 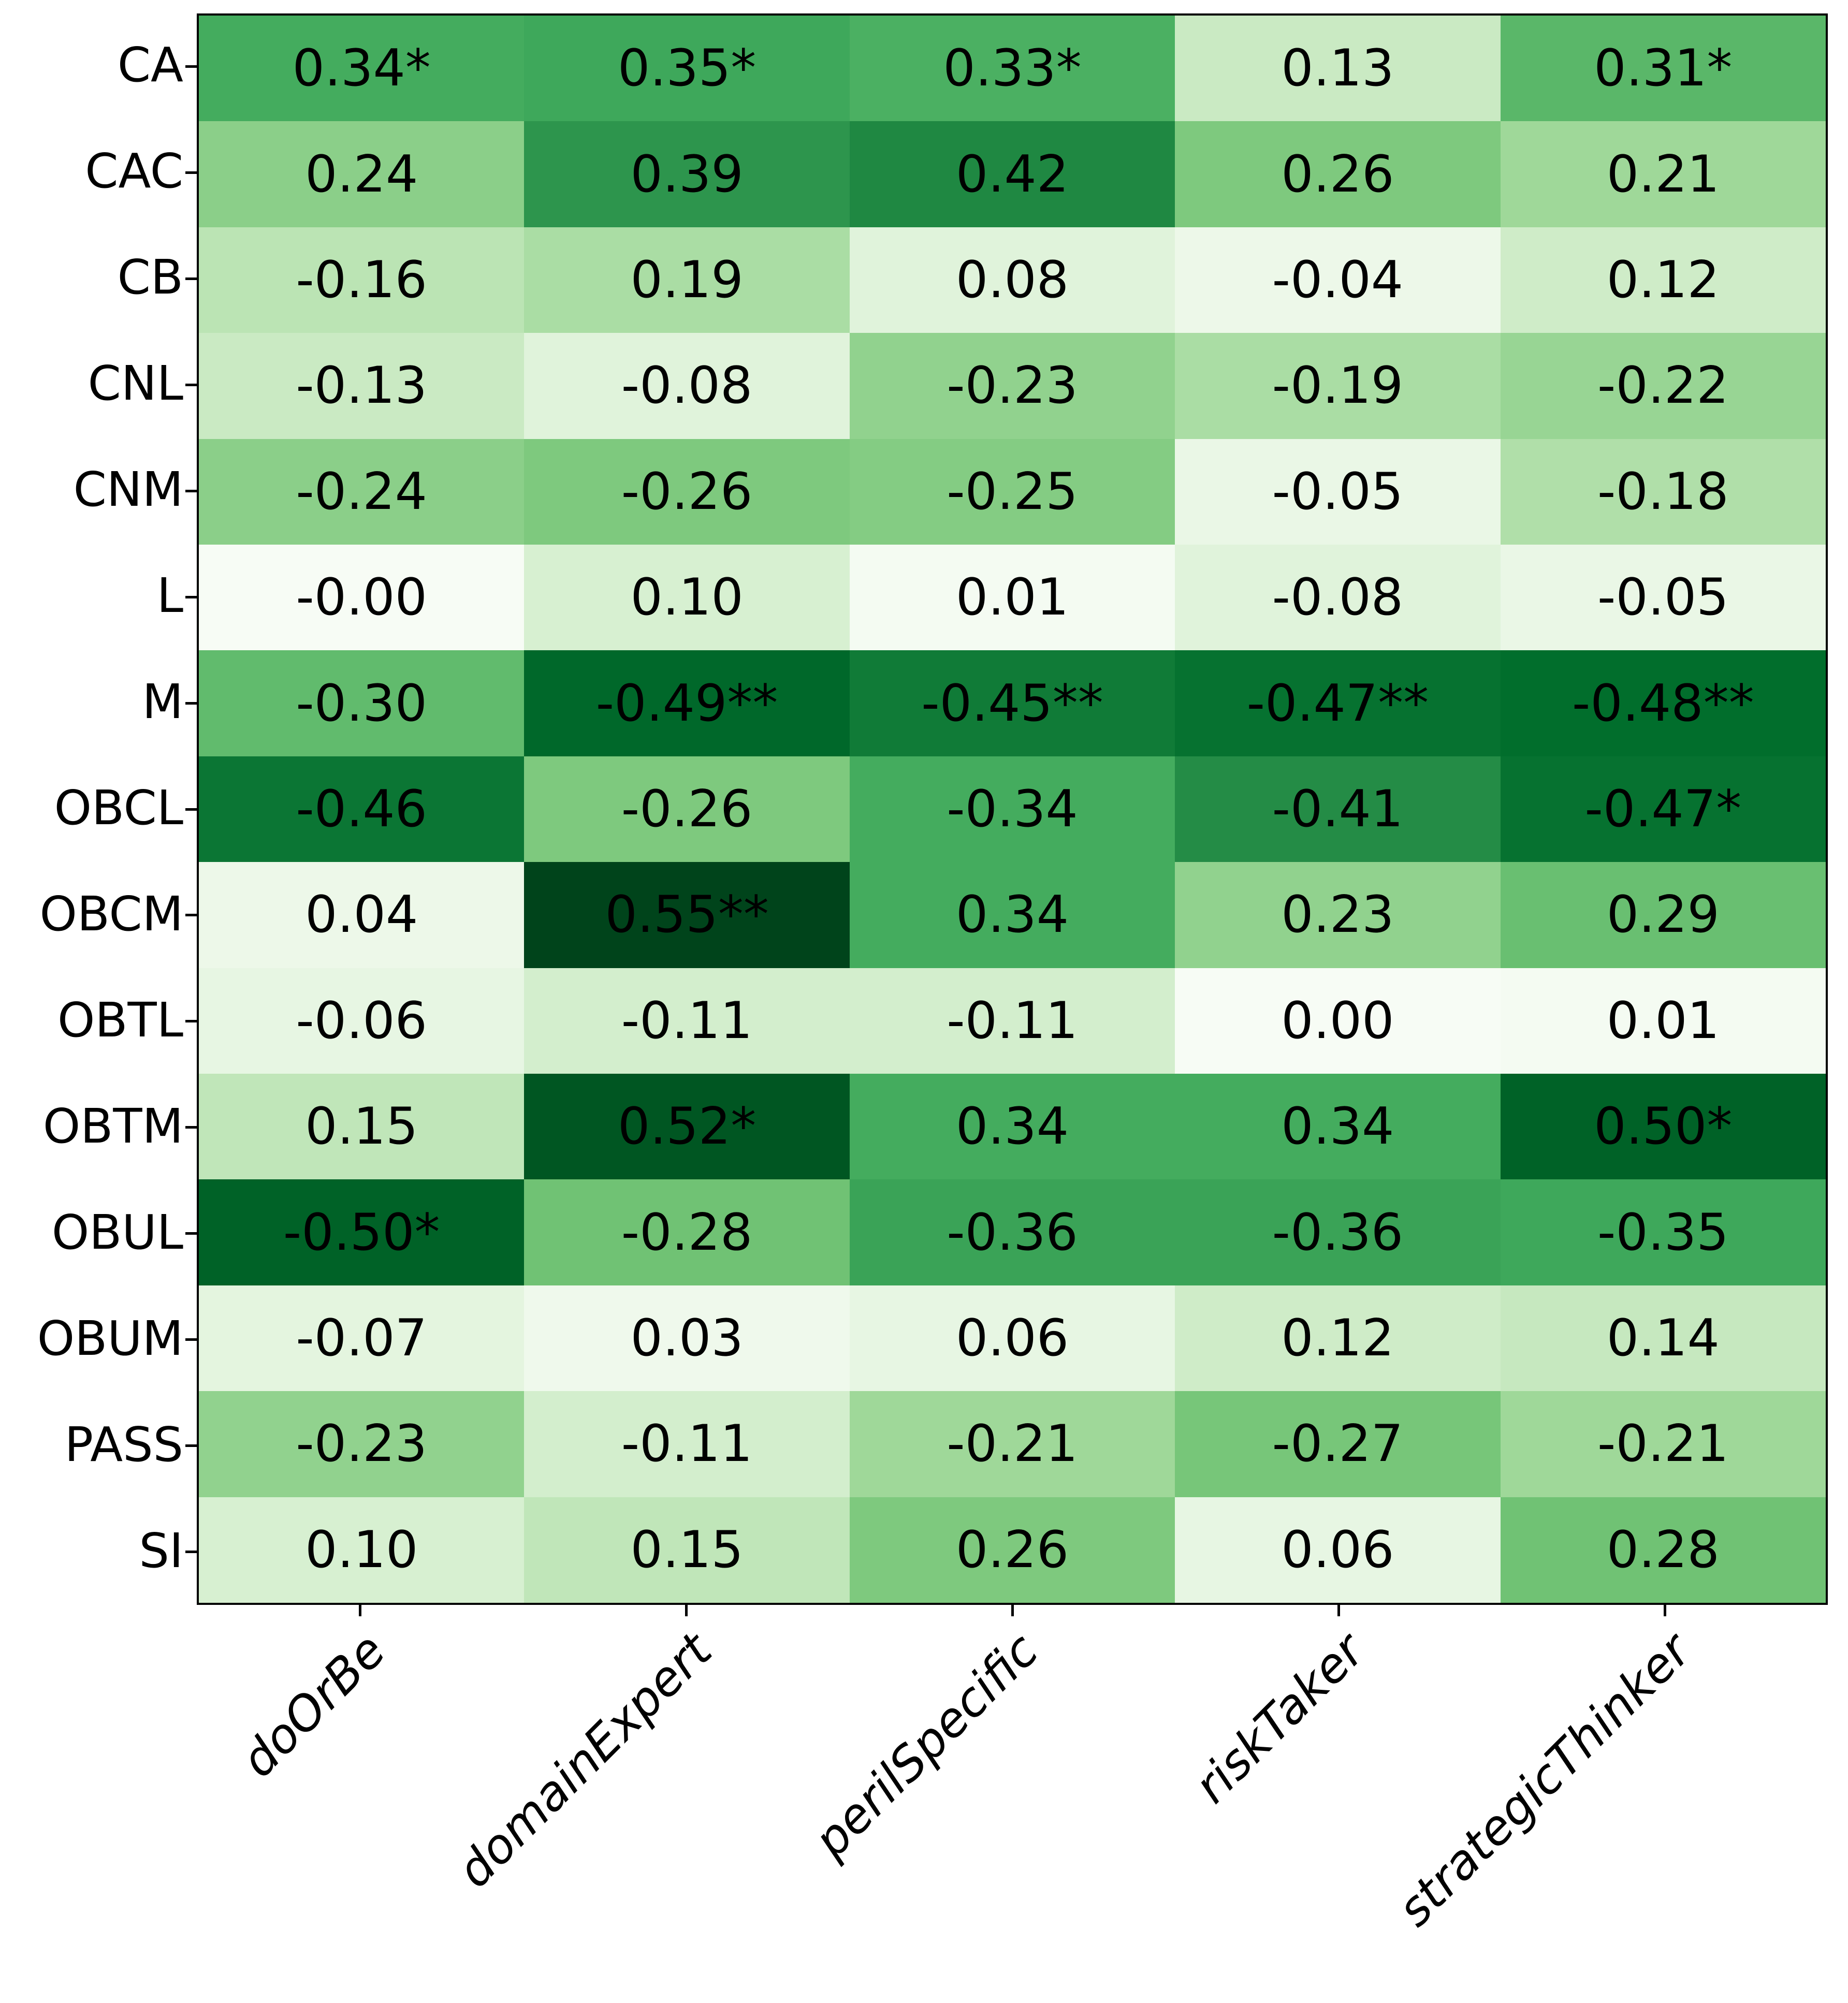 I want to click on heatmap-cell: 0.50*, so click(x=1663, y=1126).